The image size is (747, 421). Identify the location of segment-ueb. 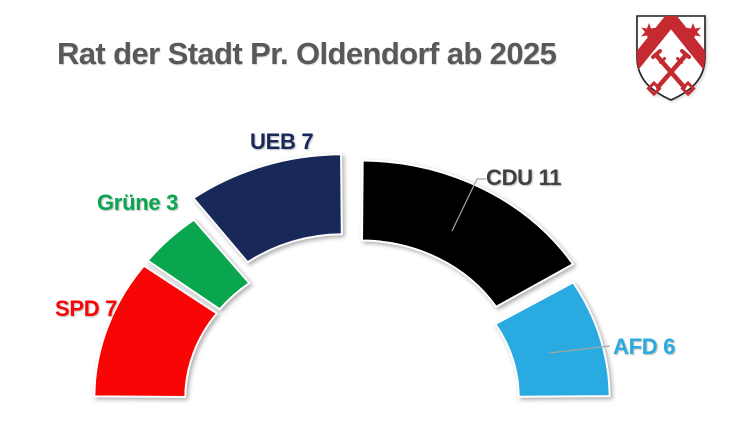
(267, 208).